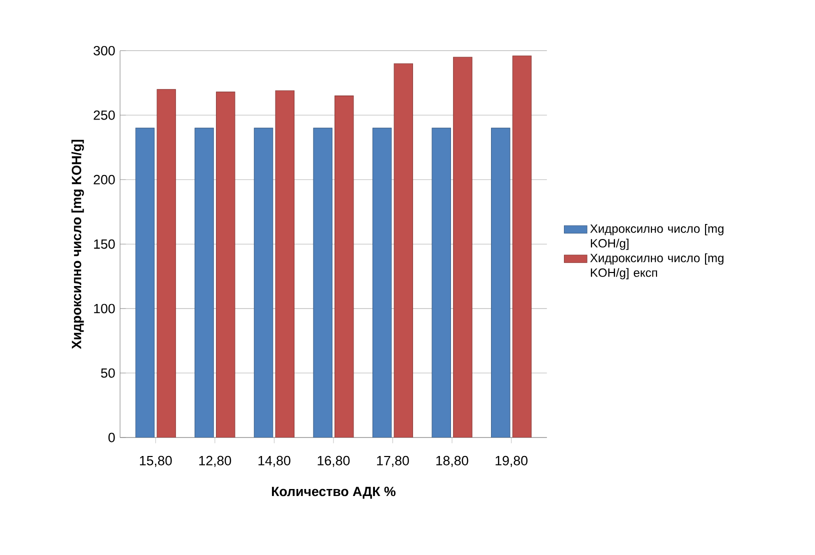 This screenshot has height=555, width=815. Describe the element at coordinates (77, 245) in the screenshot. I see `y-axis-title: Хидроксилно число [mg KOH/g]` at that location.